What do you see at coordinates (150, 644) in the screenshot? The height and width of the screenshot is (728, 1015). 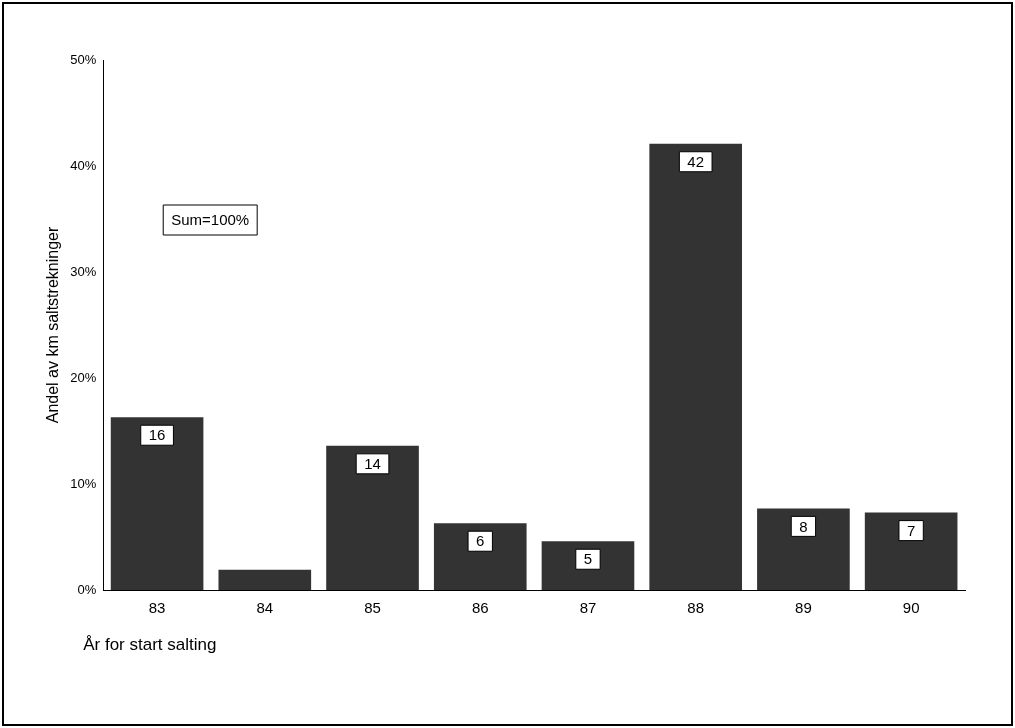 I see `x-axis-title: År for start salting` at bounding box center [150, 644].